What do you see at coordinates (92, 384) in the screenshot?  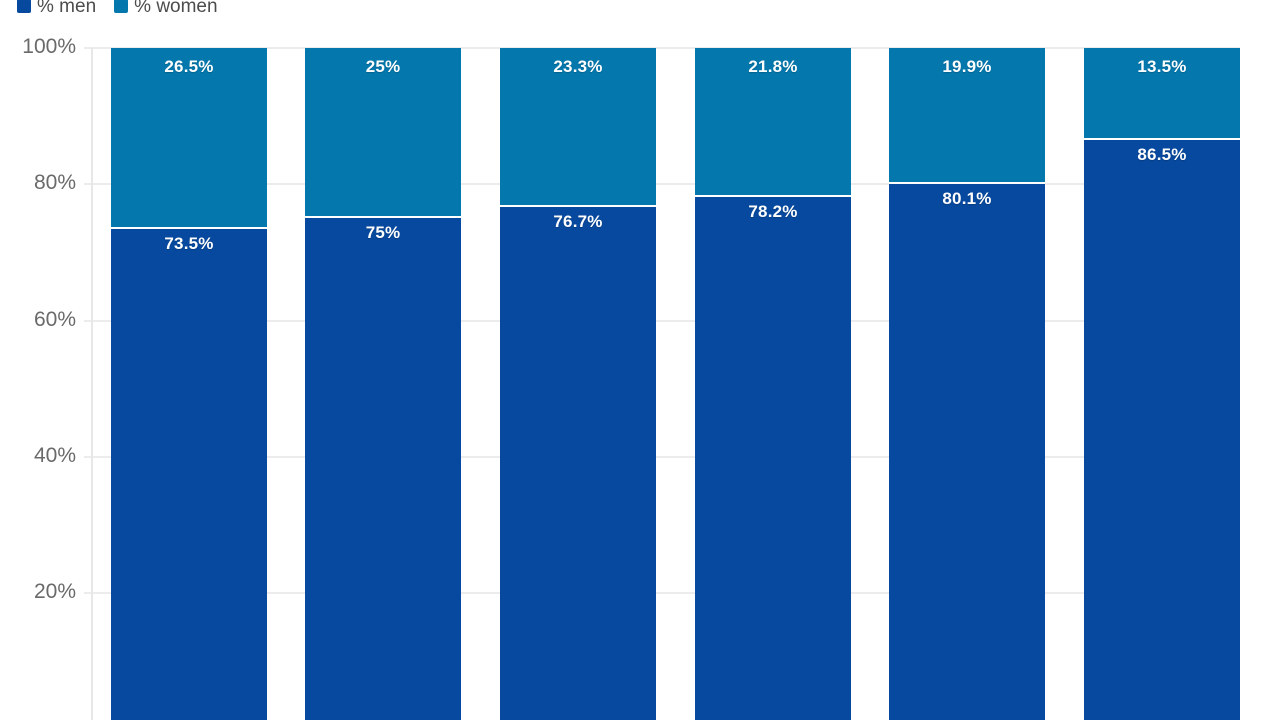 I see `y-axis-line` at bounding box center [92, 384].